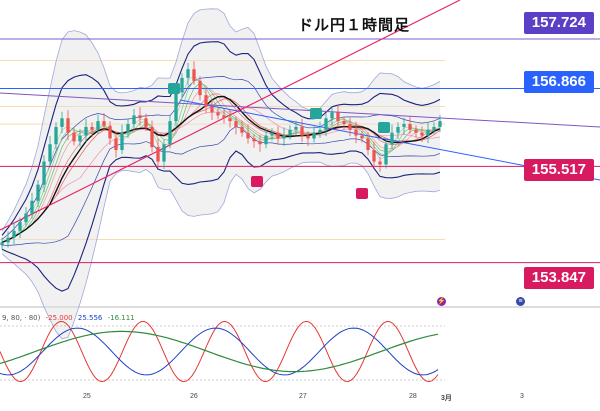 The image size is (600, 411). I want to click on osc-line-green, so click(219, 351).